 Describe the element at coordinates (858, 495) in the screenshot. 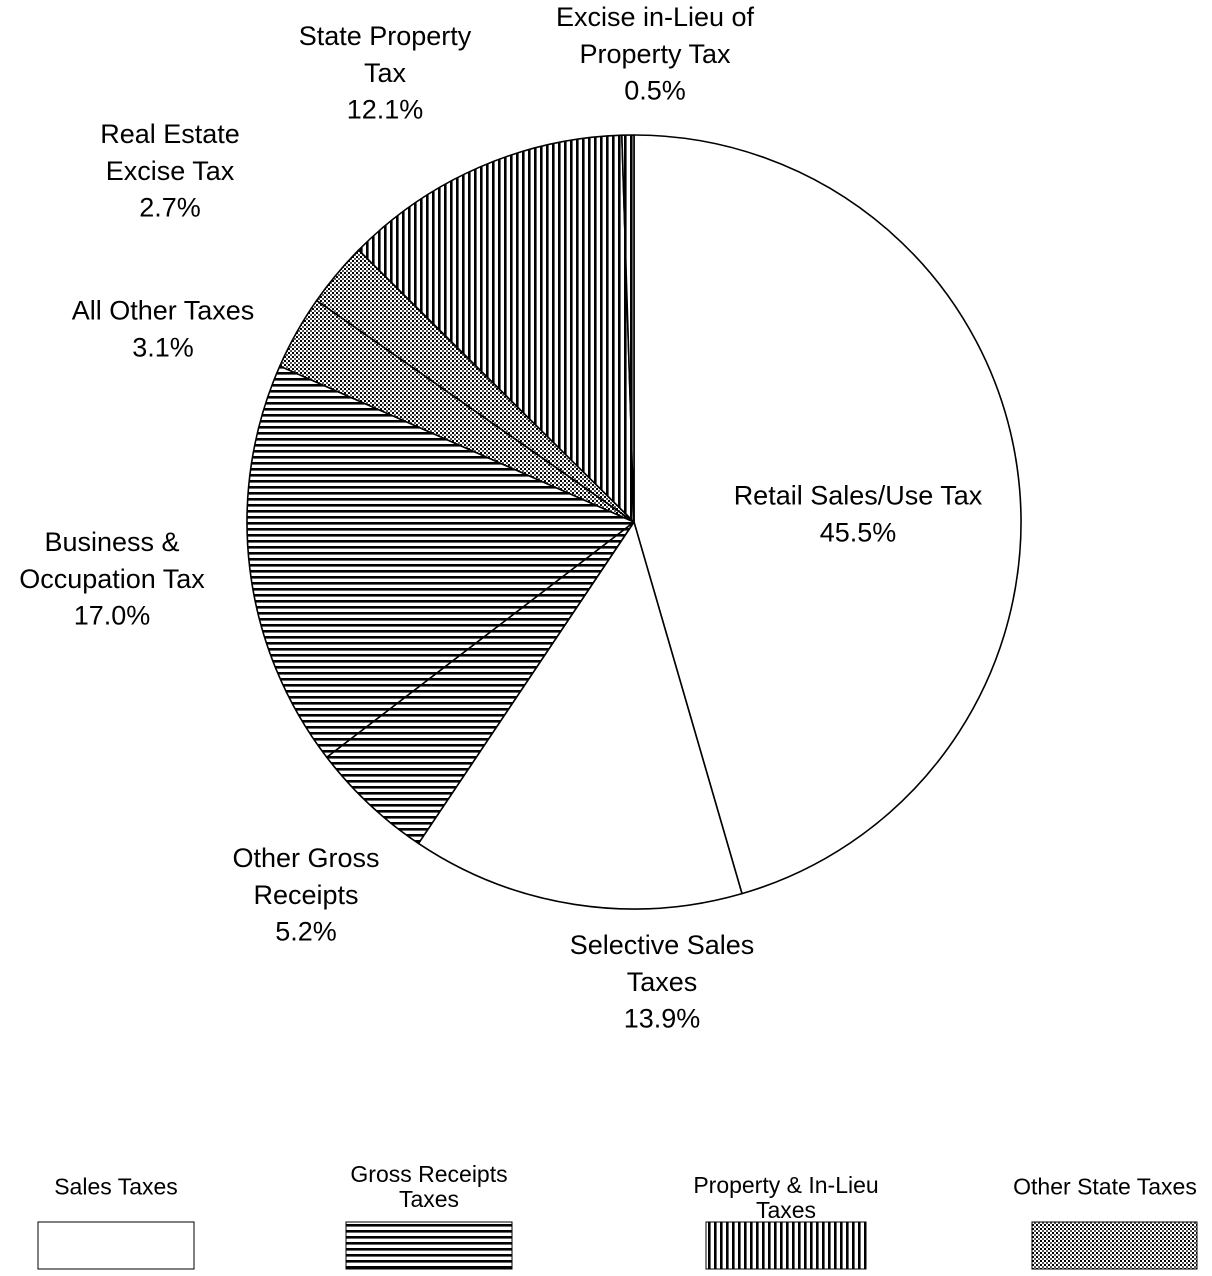

I see `slice-label: Retail Sales/Use Tax` at that location.